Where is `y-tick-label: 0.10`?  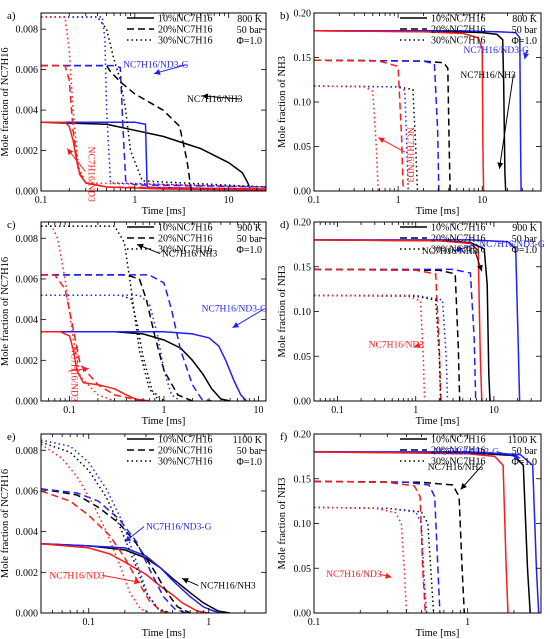 y-tick-label: 0.10 is located at coordinates (303, 103).